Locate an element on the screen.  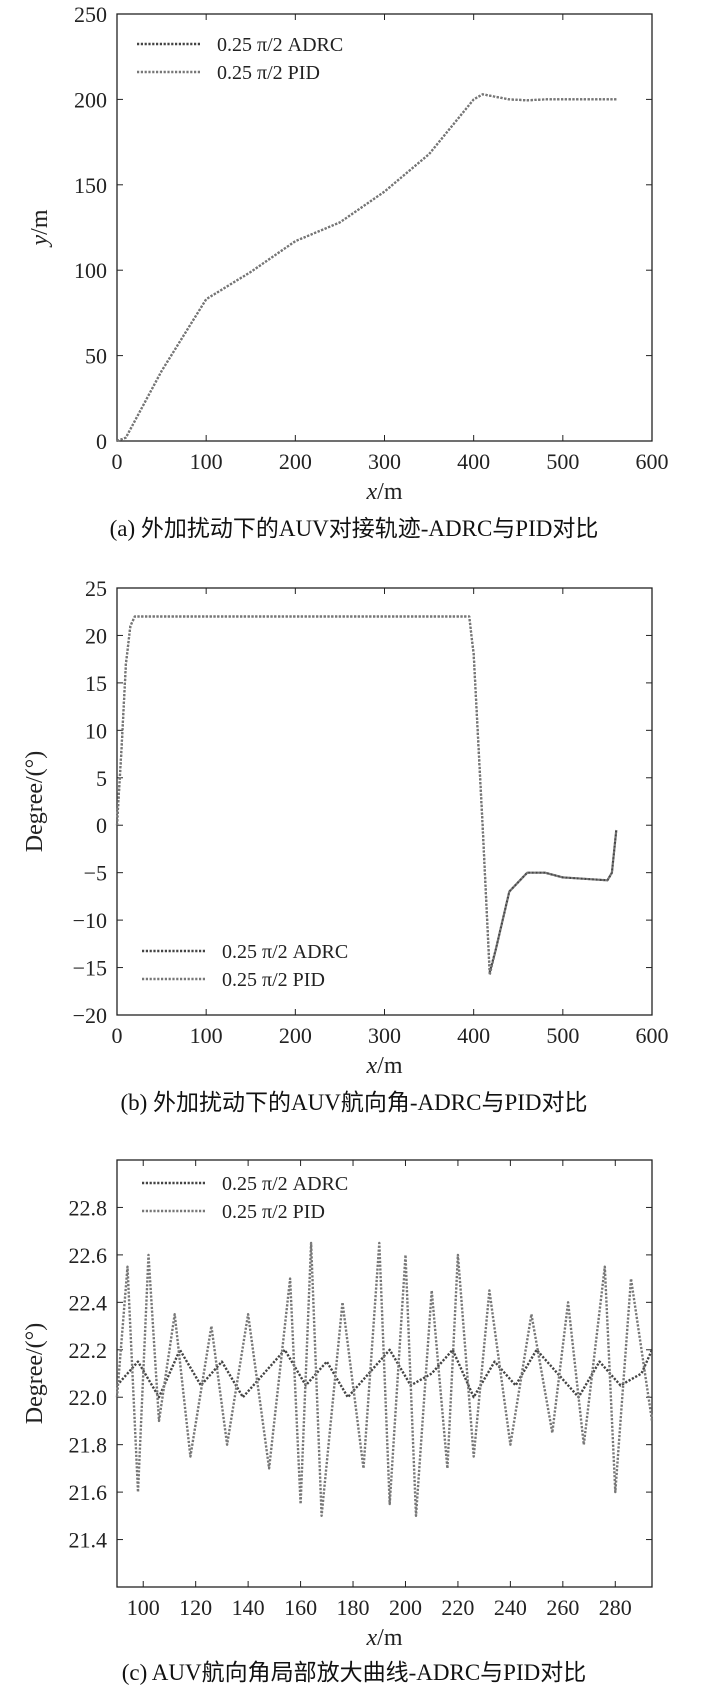
y-tick-label: 200 is located at coordinates (90, 99).